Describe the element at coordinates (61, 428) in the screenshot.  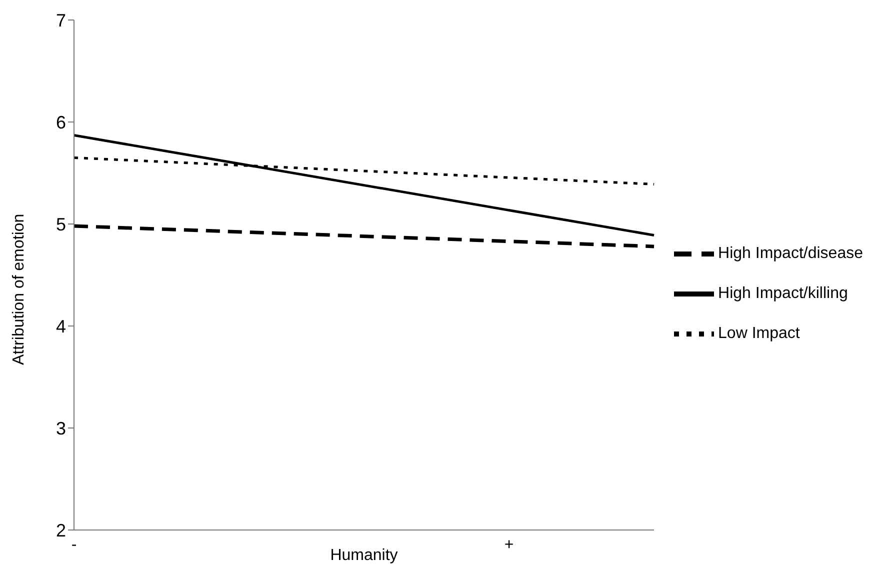
I see `y-tick-label: 3` at that location.